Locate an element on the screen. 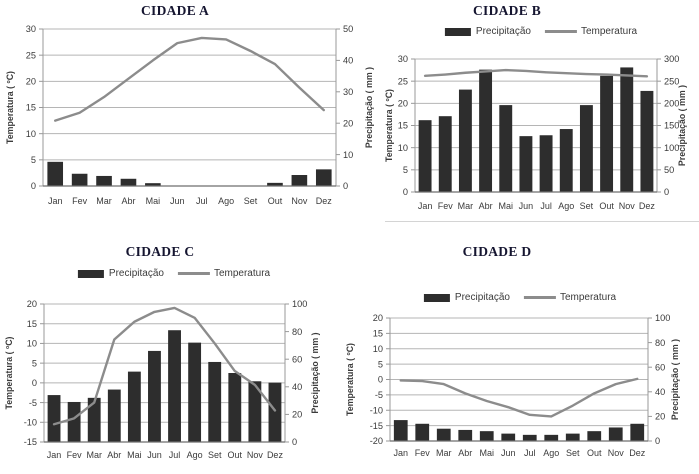 This screenshot has height=474, width=699. right-tick-label: 50 is located at coordinates (669, 170).